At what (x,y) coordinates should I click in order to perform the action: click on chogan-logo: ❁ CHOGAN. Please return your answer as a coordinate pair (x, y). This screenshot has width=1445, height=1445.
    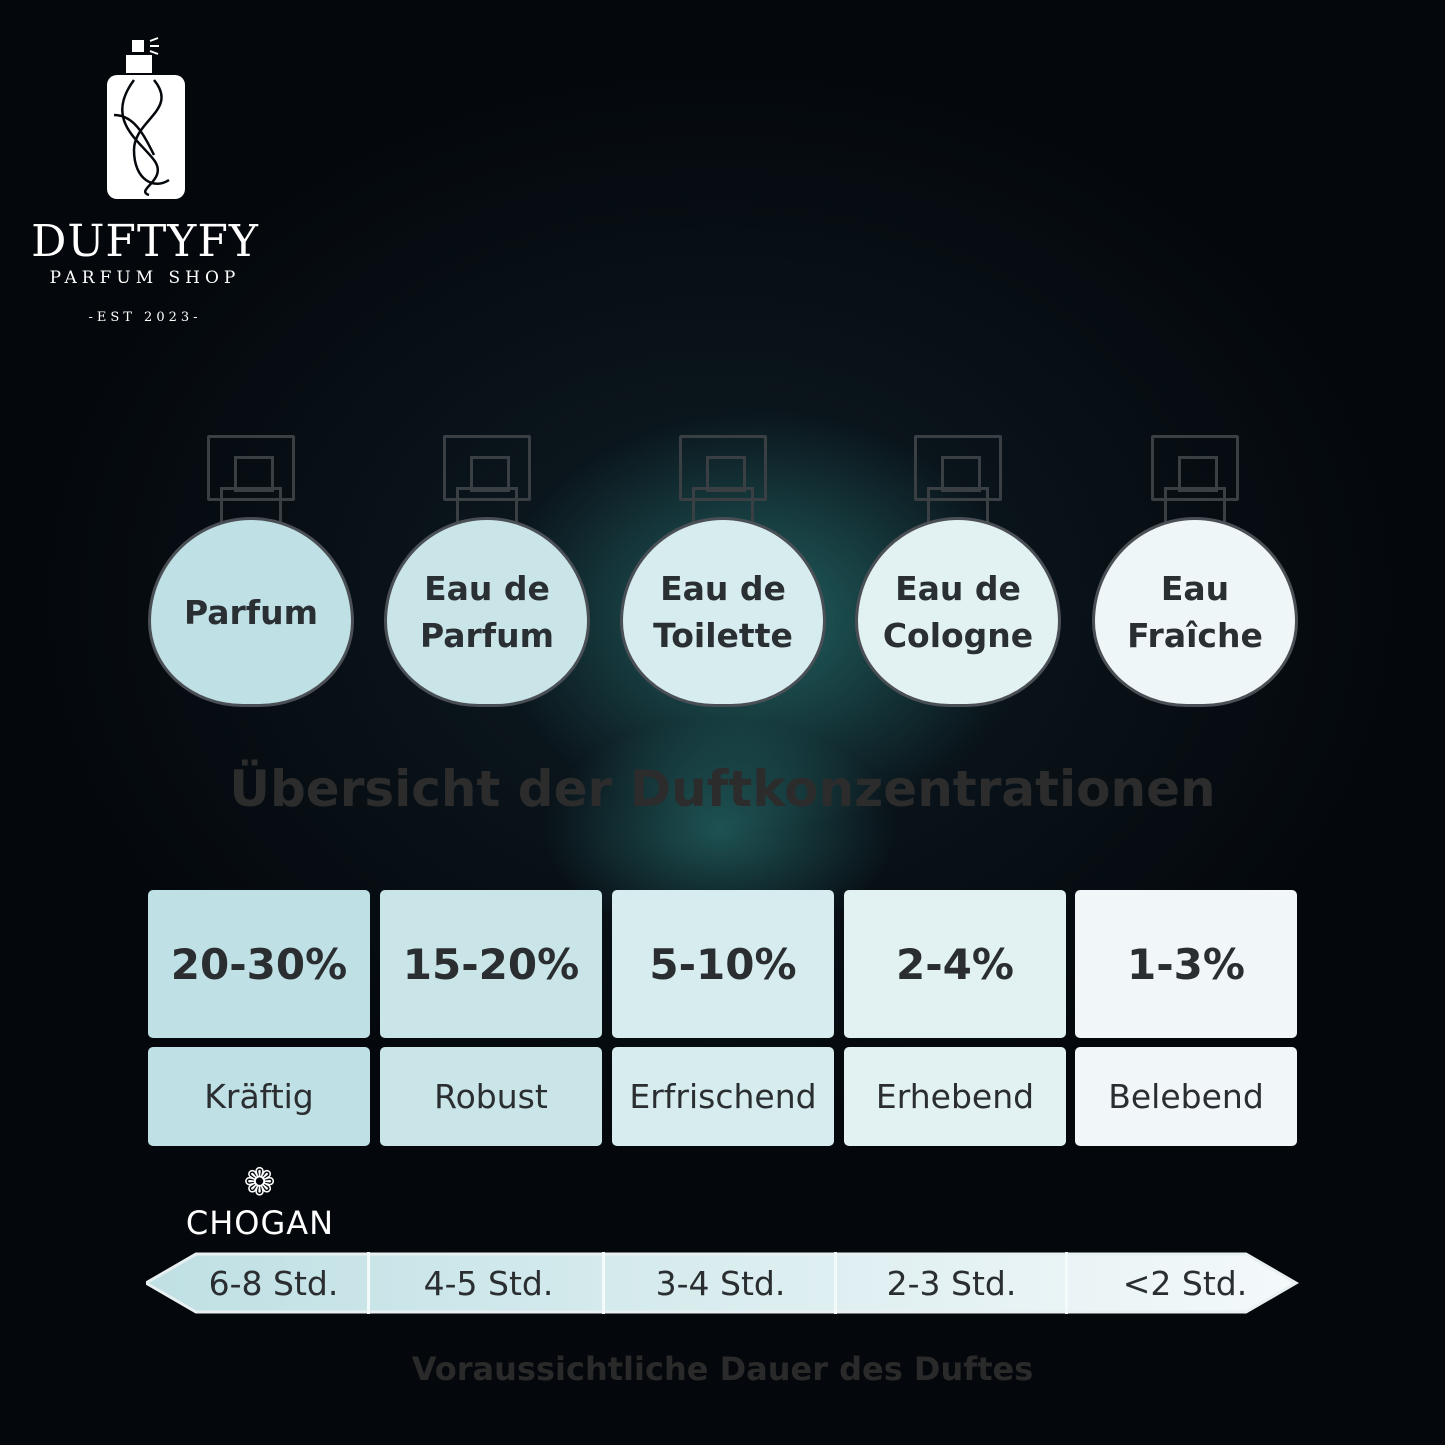
    Looking at the image, I should click on (260, 1201).